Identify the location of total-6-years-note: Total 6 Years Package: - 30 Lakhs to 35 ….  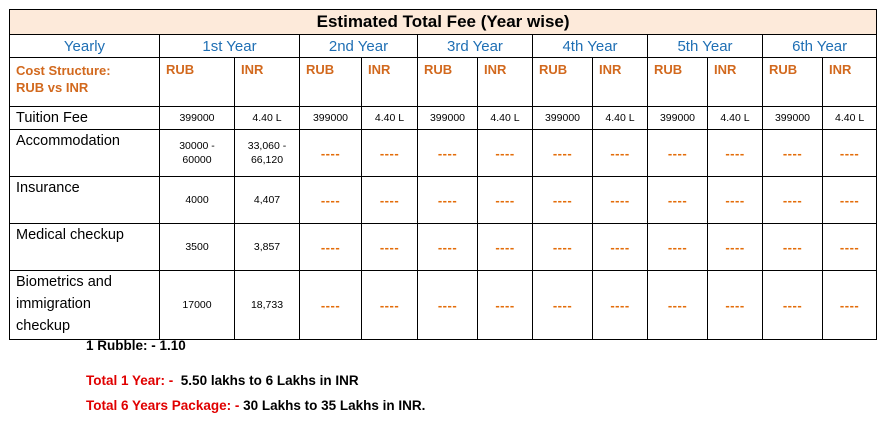
(255, 405).